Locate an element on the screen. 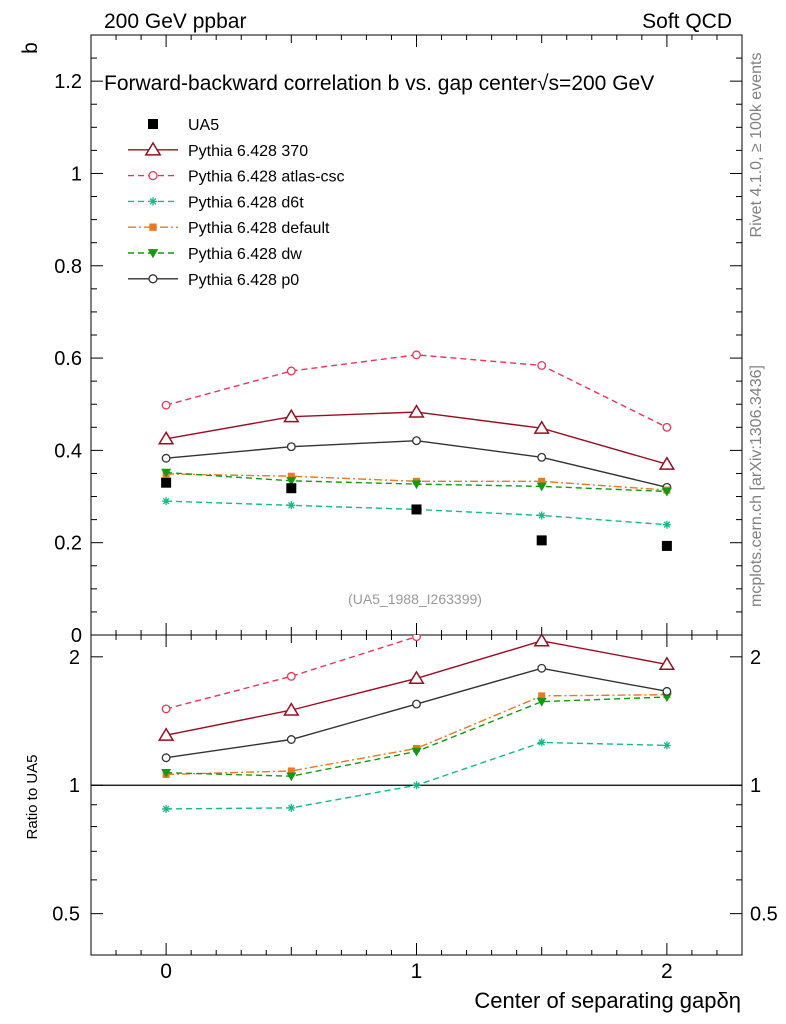 The width and height of the screenshot is (786, 1024). chart-title-energy: √s=200 GeV is located at coordinates (595, 83).